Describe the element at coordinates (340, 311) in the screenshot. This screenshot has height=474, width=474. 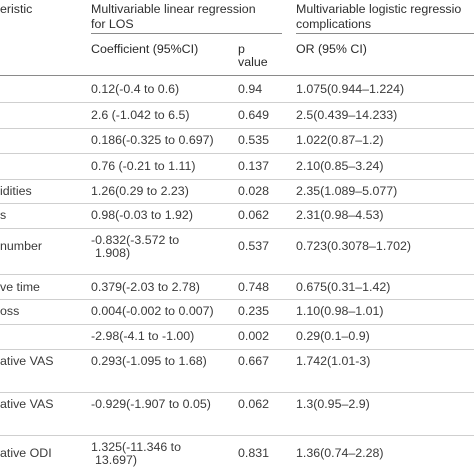
I see `row-or: 1.10(0.98–1.01)` at that location.